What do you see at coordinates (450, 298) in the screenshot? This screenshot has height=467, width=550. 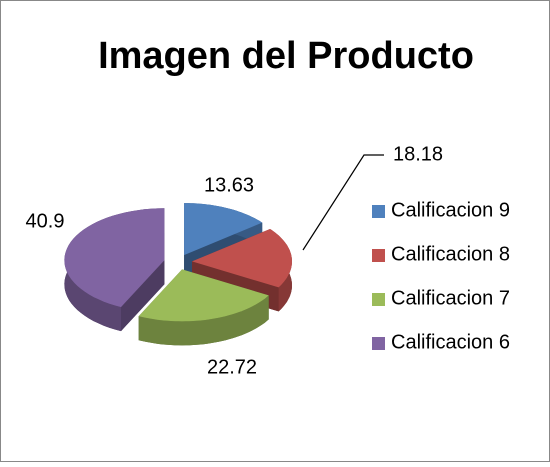 I see `legend-label: Calificacion 7` at bounding box center [450, 298].